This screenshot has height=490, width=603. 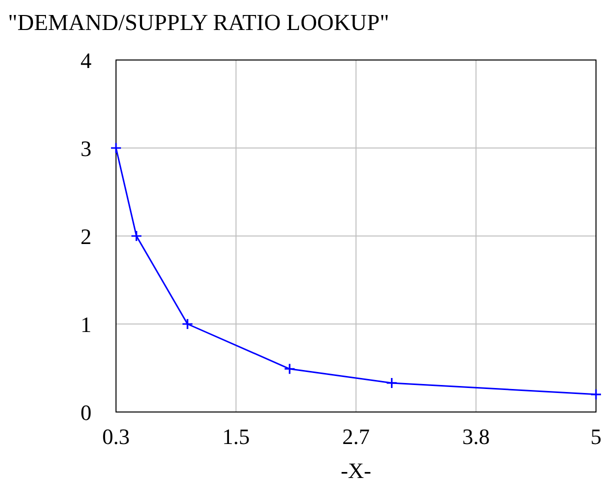 I want to click on y-tick-label: 1, so click(x=86, y=324).